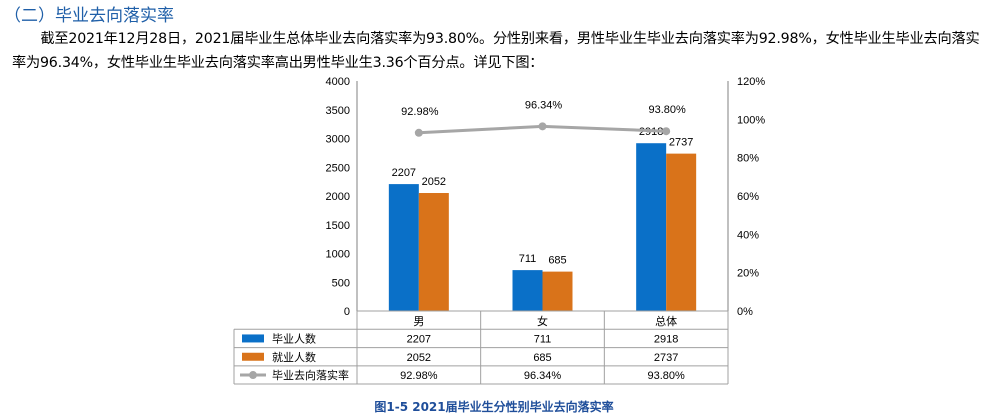 Image resolution: width=989 pixels, height=419 pixels. What do you see at coordinates (745, 312) in the screenshot?
I see `right-axis-tick-label: 0%` at bounding box center [745, 312].